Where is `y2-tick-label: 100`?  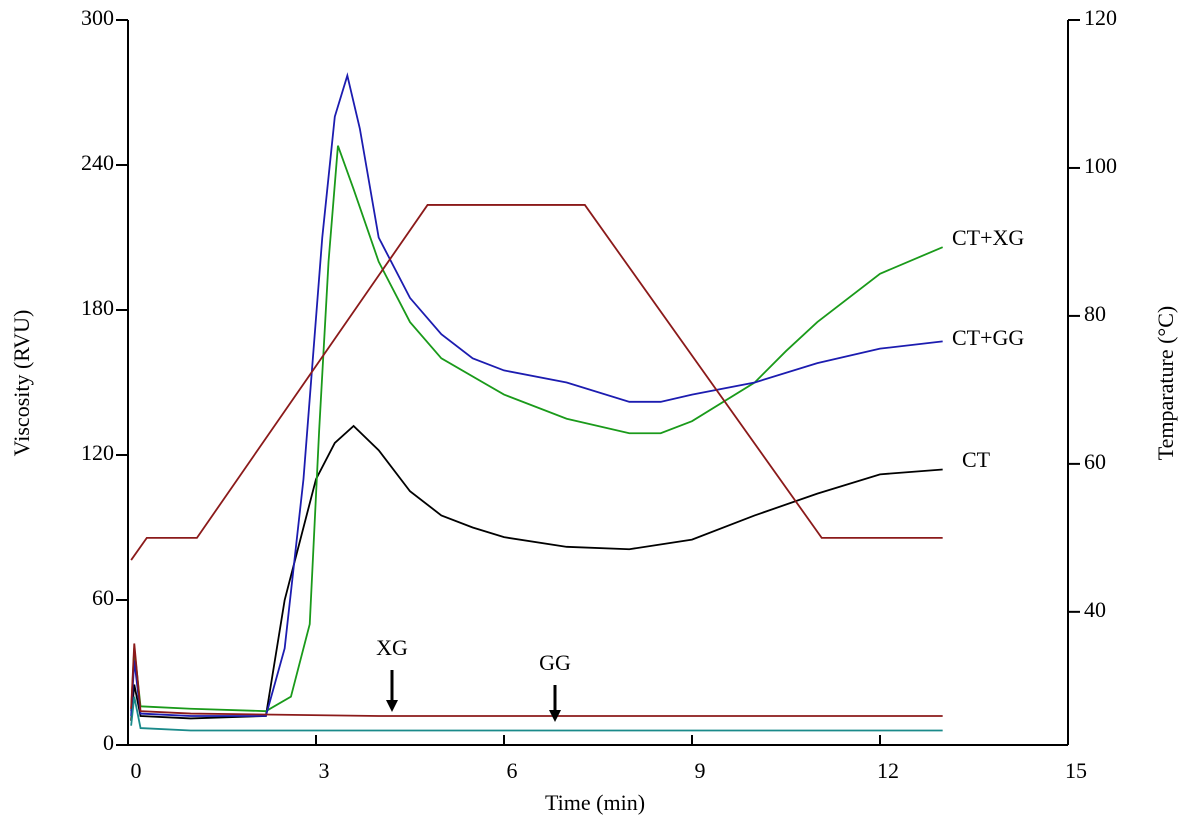
y2-tick-label: 100 is located at coordinates (1100, 165).